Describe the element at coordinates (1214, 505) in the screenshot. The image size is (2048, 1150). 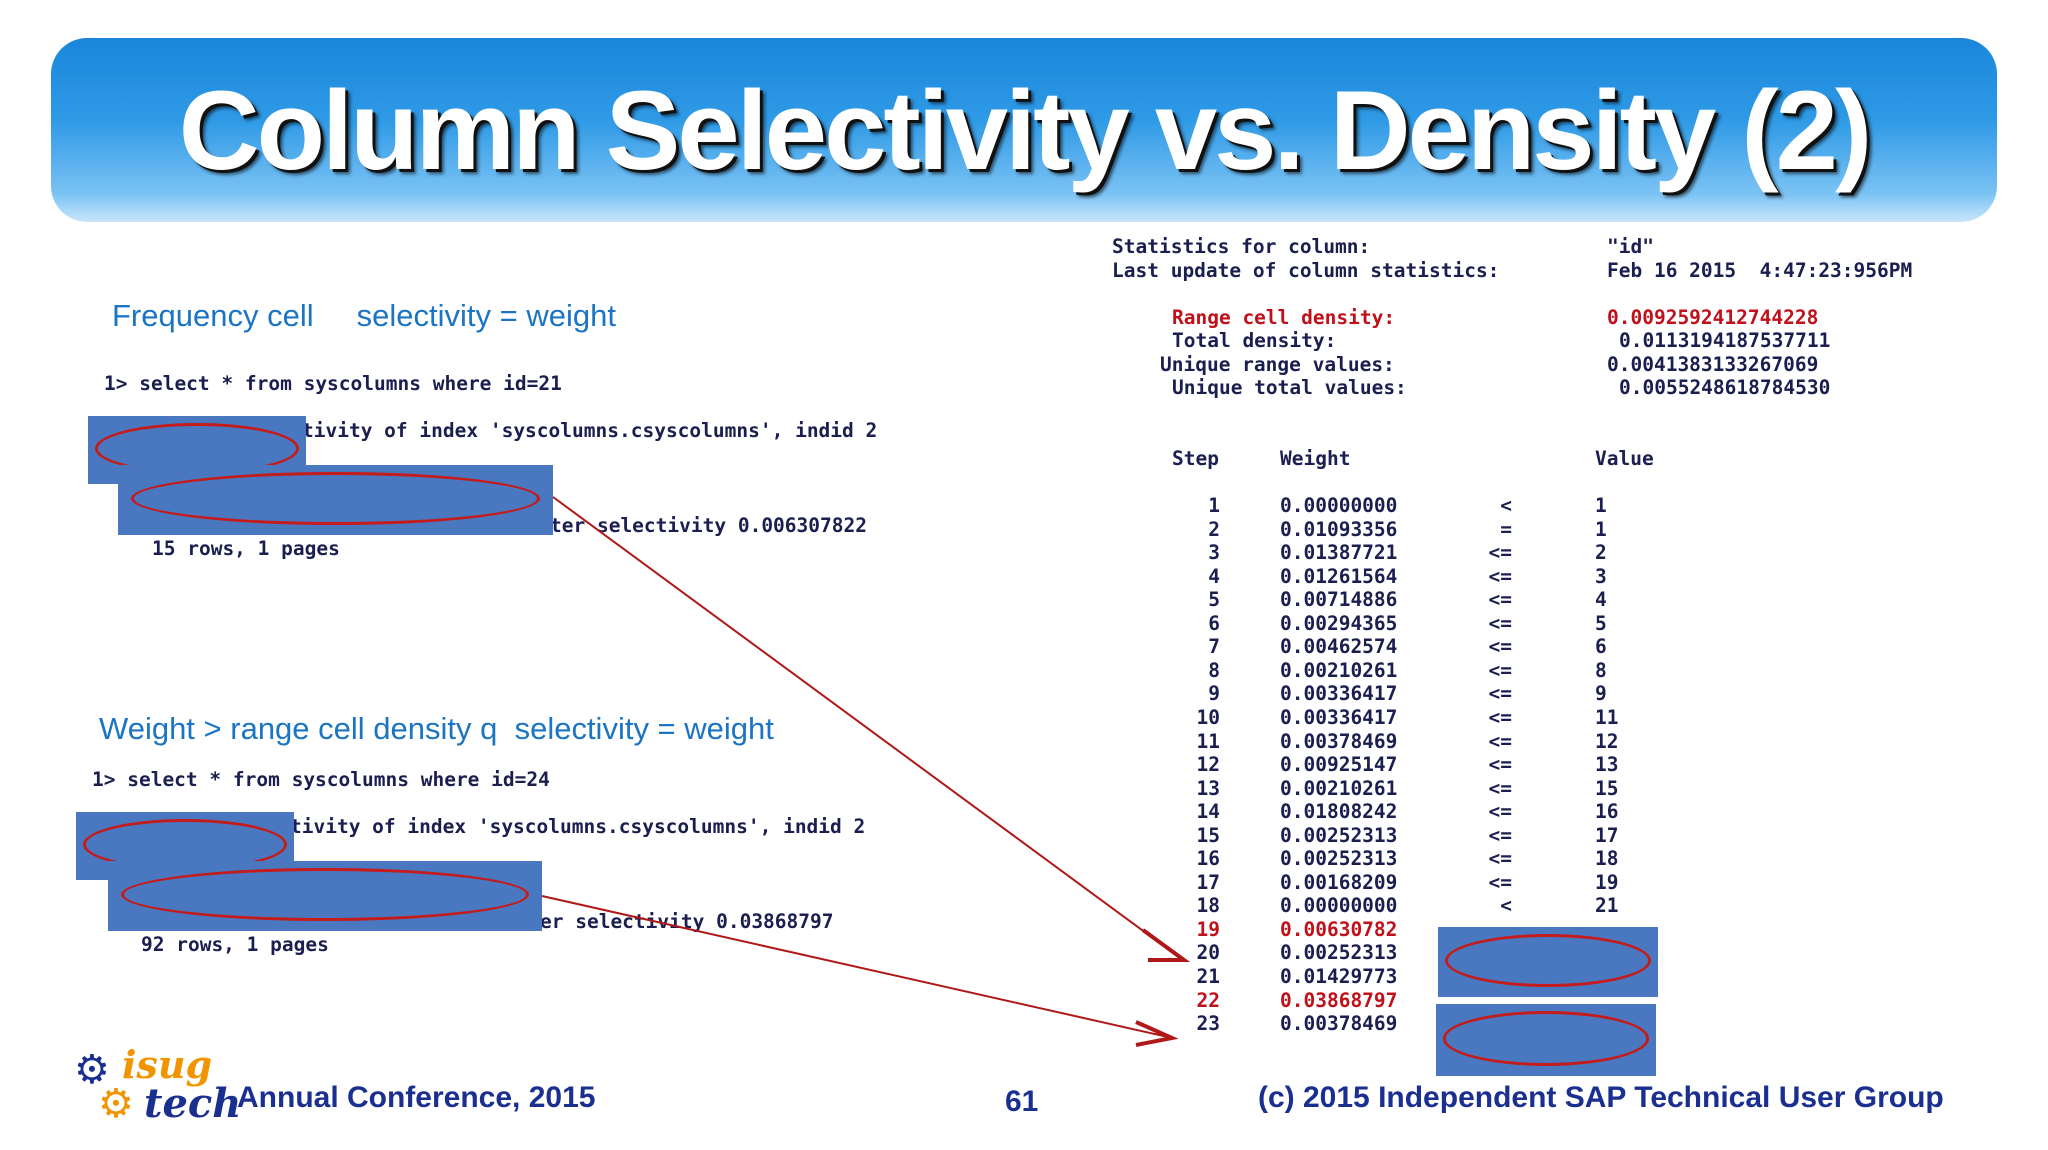
I see `histogram-step: 1` at that location.